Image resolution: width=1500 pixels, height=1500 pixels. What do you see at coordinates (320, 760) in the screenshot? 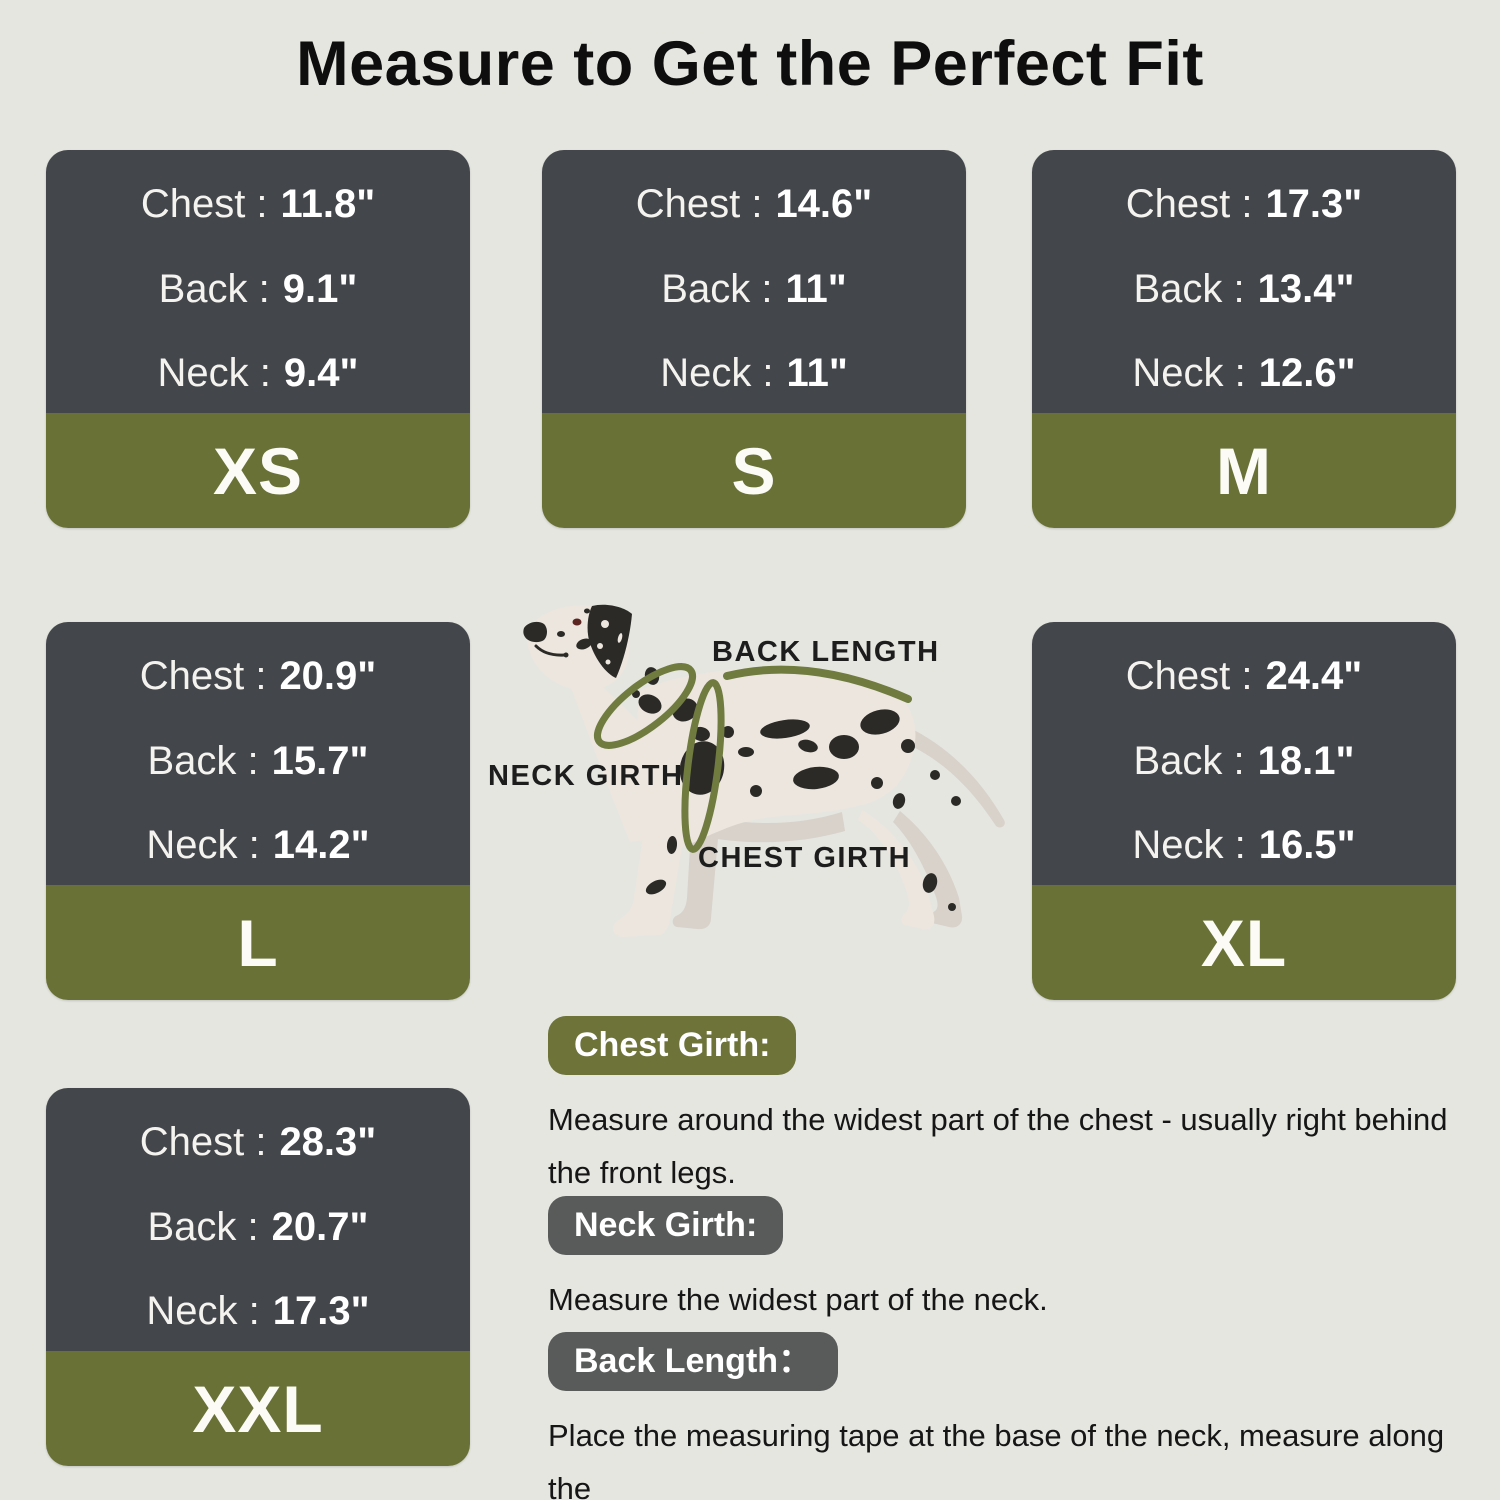
I see `measure-value: 15.7"` at bounding box center [320, 760].